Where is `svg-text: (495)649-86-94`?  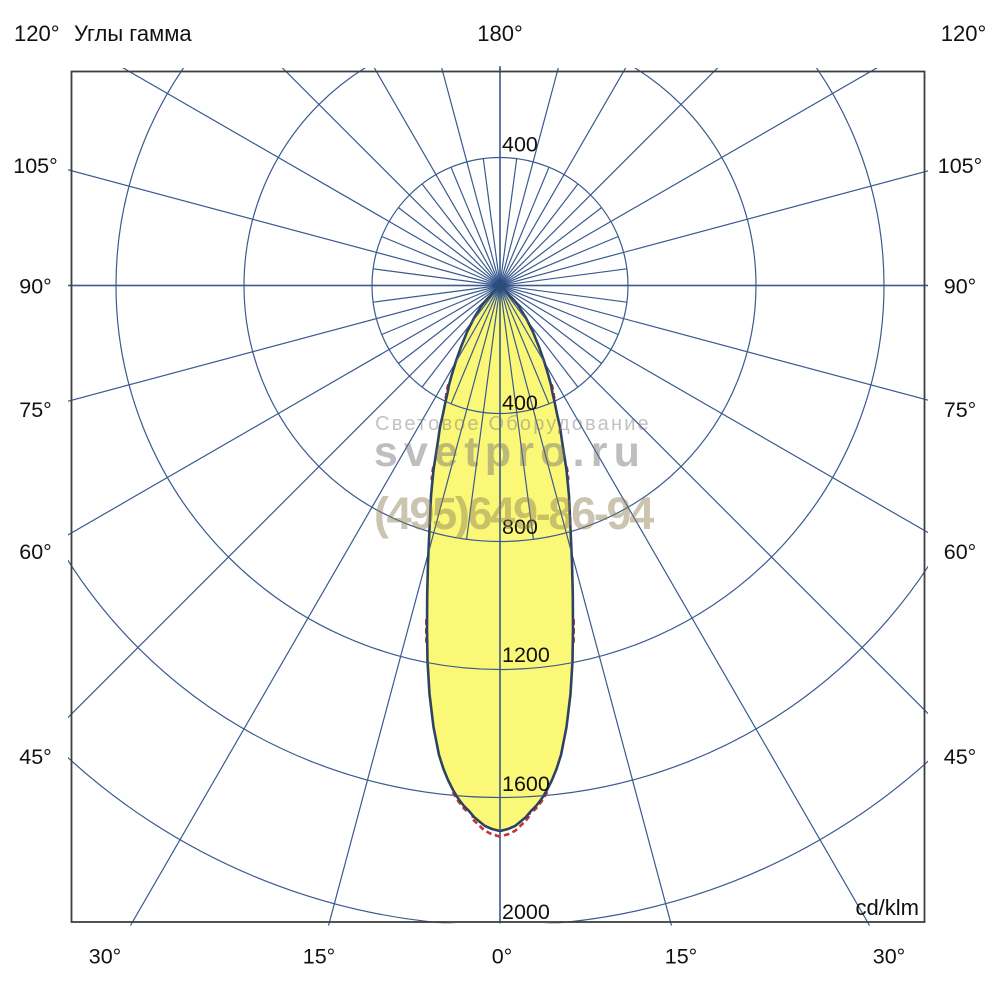 svg-text: (495)649-86-94 is located at coordinates (514, 513).